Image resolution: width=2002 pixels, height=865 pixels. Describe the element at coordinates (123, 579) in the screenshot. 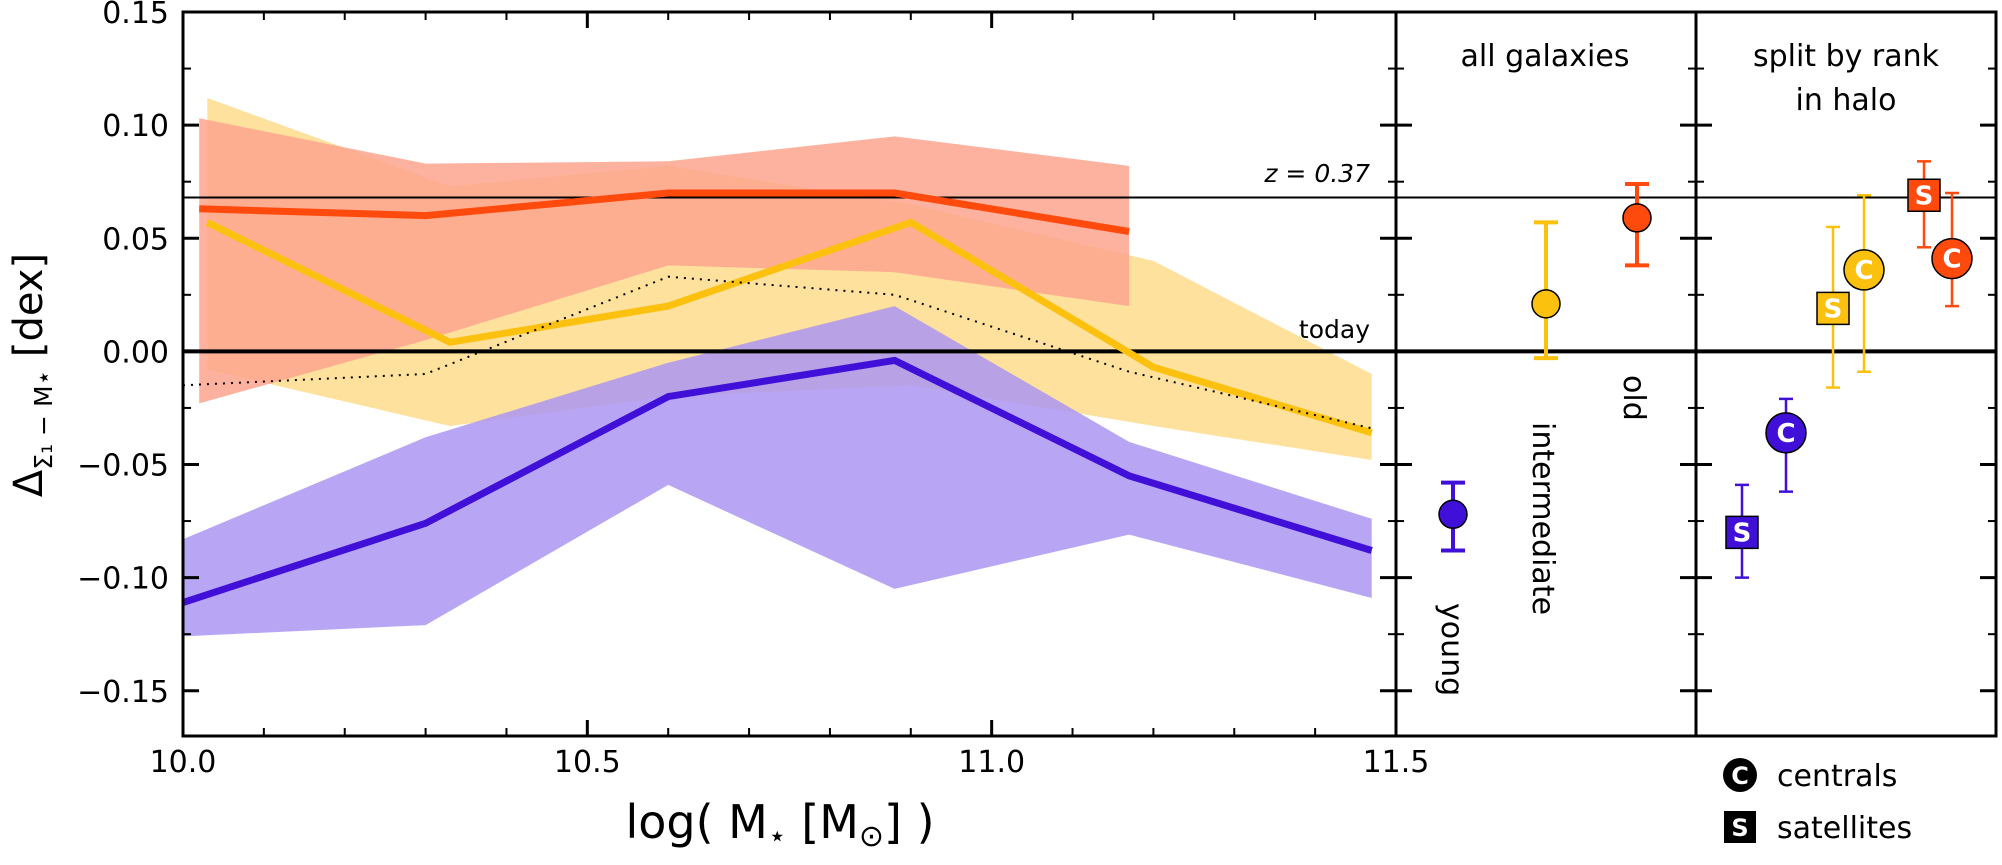

I see `ytick-label: −0.10` at that location.